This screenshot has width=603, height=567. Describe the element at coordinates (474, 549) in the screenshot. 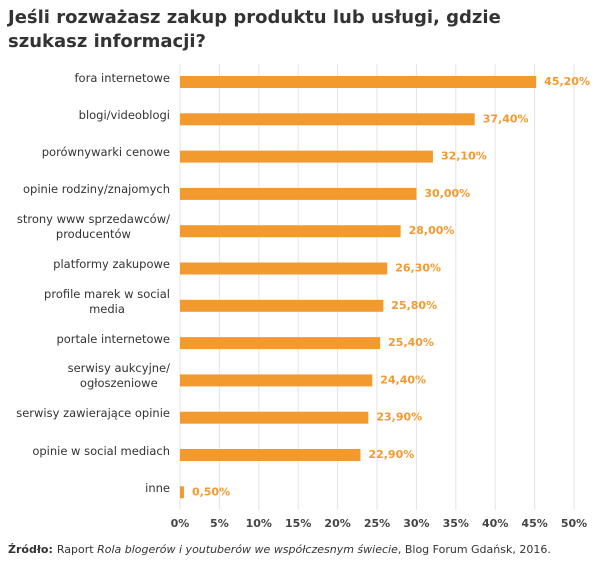

I see `source-suffix: , Blog Forum Gdańsk, 2016.` at that location.